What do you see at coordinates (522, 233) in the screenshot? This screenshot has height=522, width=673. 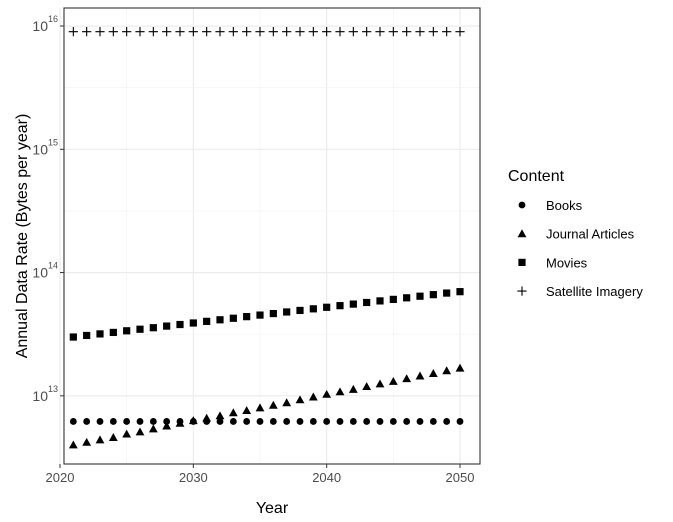 I see `legend-key-triangle` at bounding box center [522, 233].